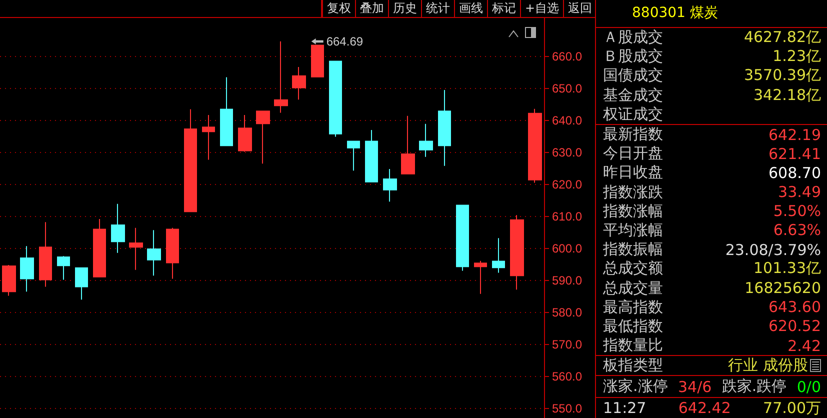 Image resolution: width=827 pixels, height=418 pixels. What do you see at coordinates (633, 211) in the screenshot?
I see `text: 指数涨幅` at bounding box center [633, 211].